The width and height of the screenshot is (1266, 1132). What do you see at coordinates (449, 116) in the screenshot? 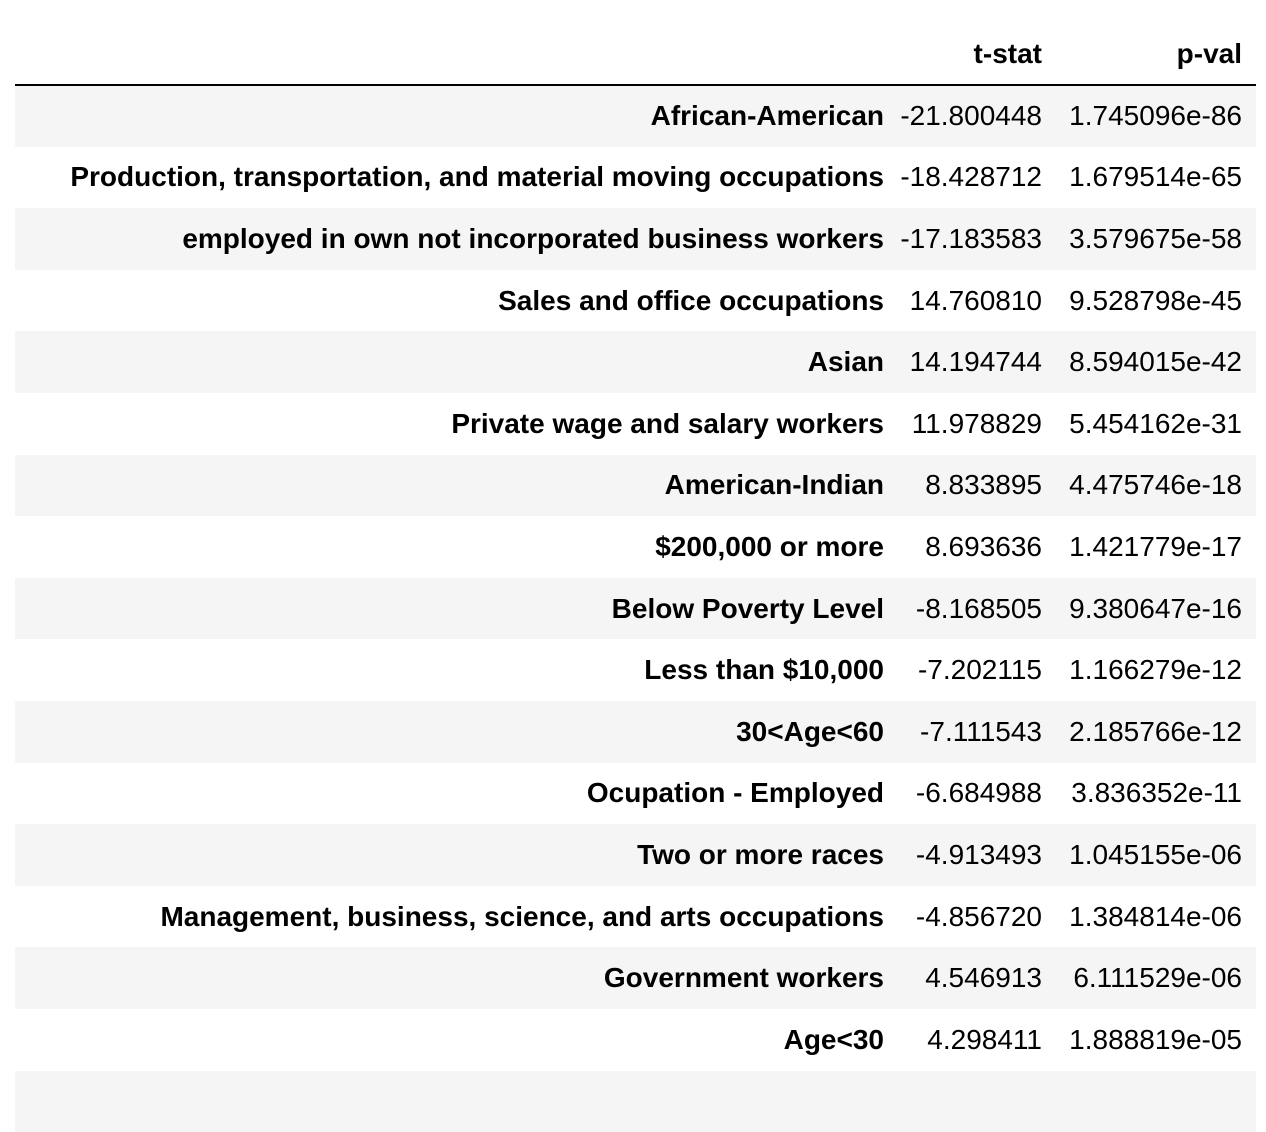
I see `row-label: African-American` at bounding box center [449, 116].